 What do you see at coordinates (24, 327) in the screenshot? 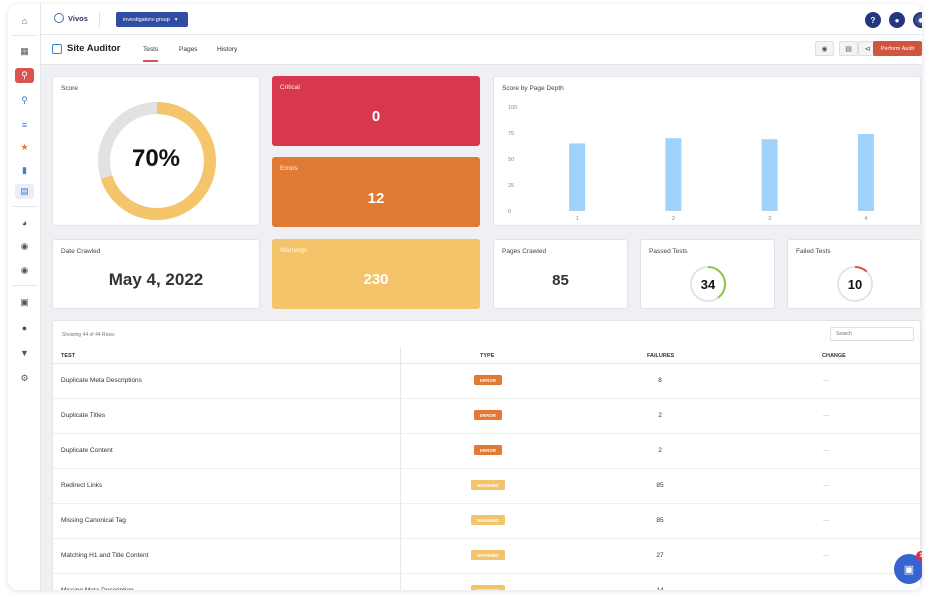
I see `user-icon: ●` at bounding box center [24, 327].